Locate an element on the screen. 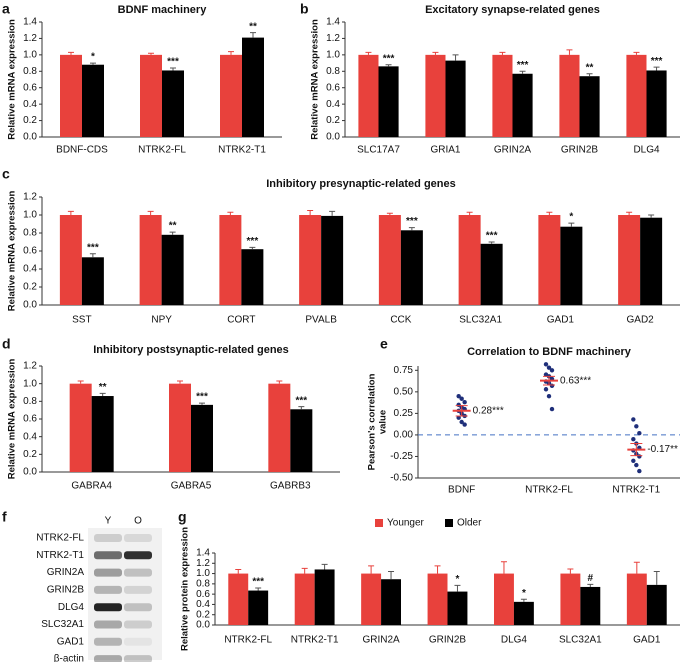  panel-letter: a is located at coordinates (6, 9).